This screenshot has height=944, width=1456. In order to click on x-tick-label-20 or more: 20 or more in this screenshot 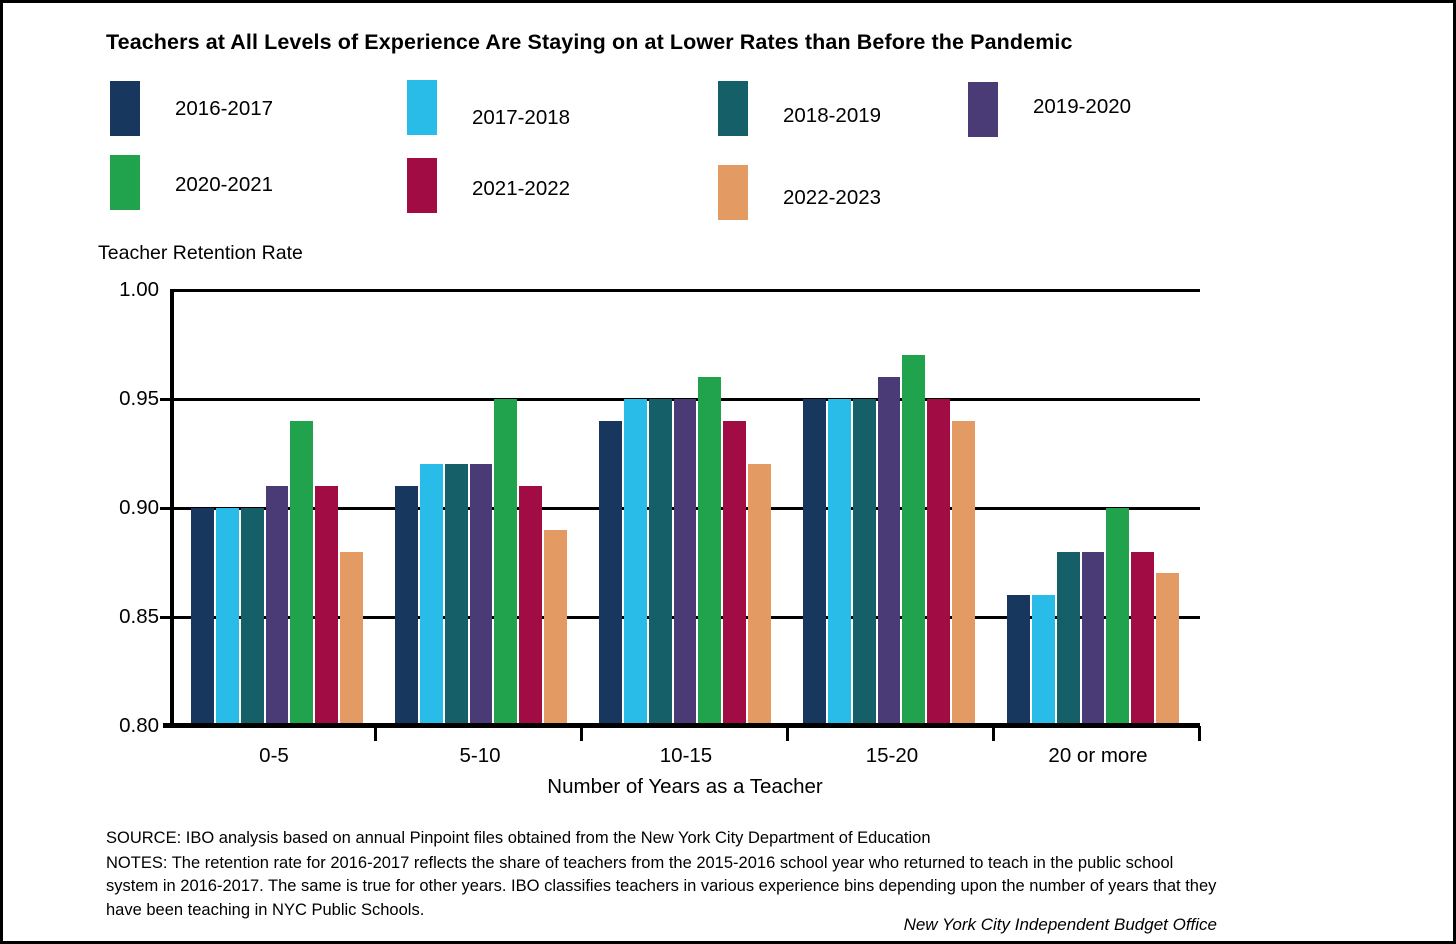, I will do `click(1098, 755)`.